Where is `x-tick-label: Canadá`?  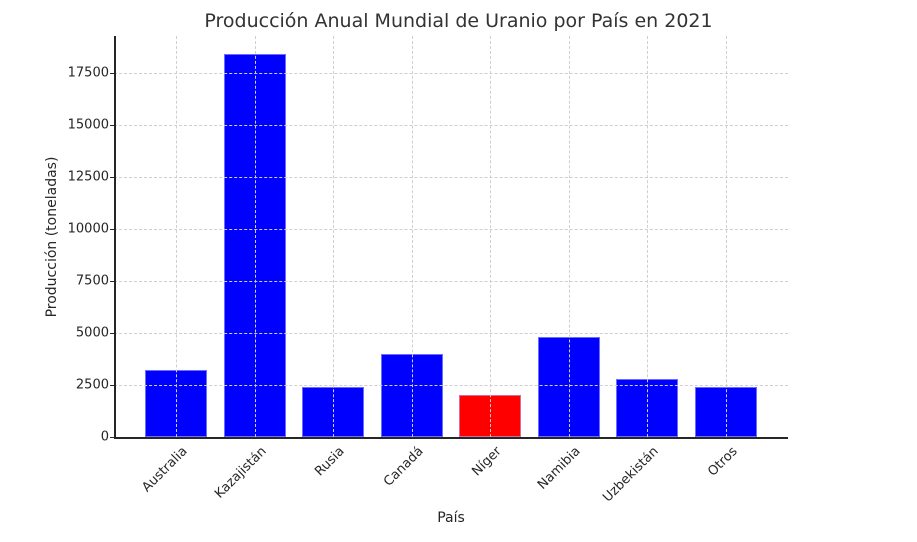 x-tick-label: Canadá is located at coordinates (403, 467).